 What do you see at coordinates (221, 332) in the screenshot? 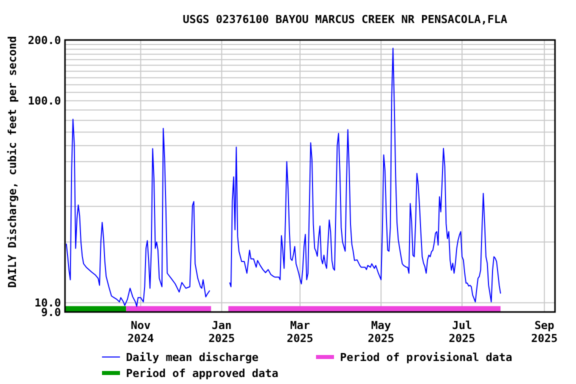
I see `x-tick-label: Jan 2025` at bounding box center [221, 332].